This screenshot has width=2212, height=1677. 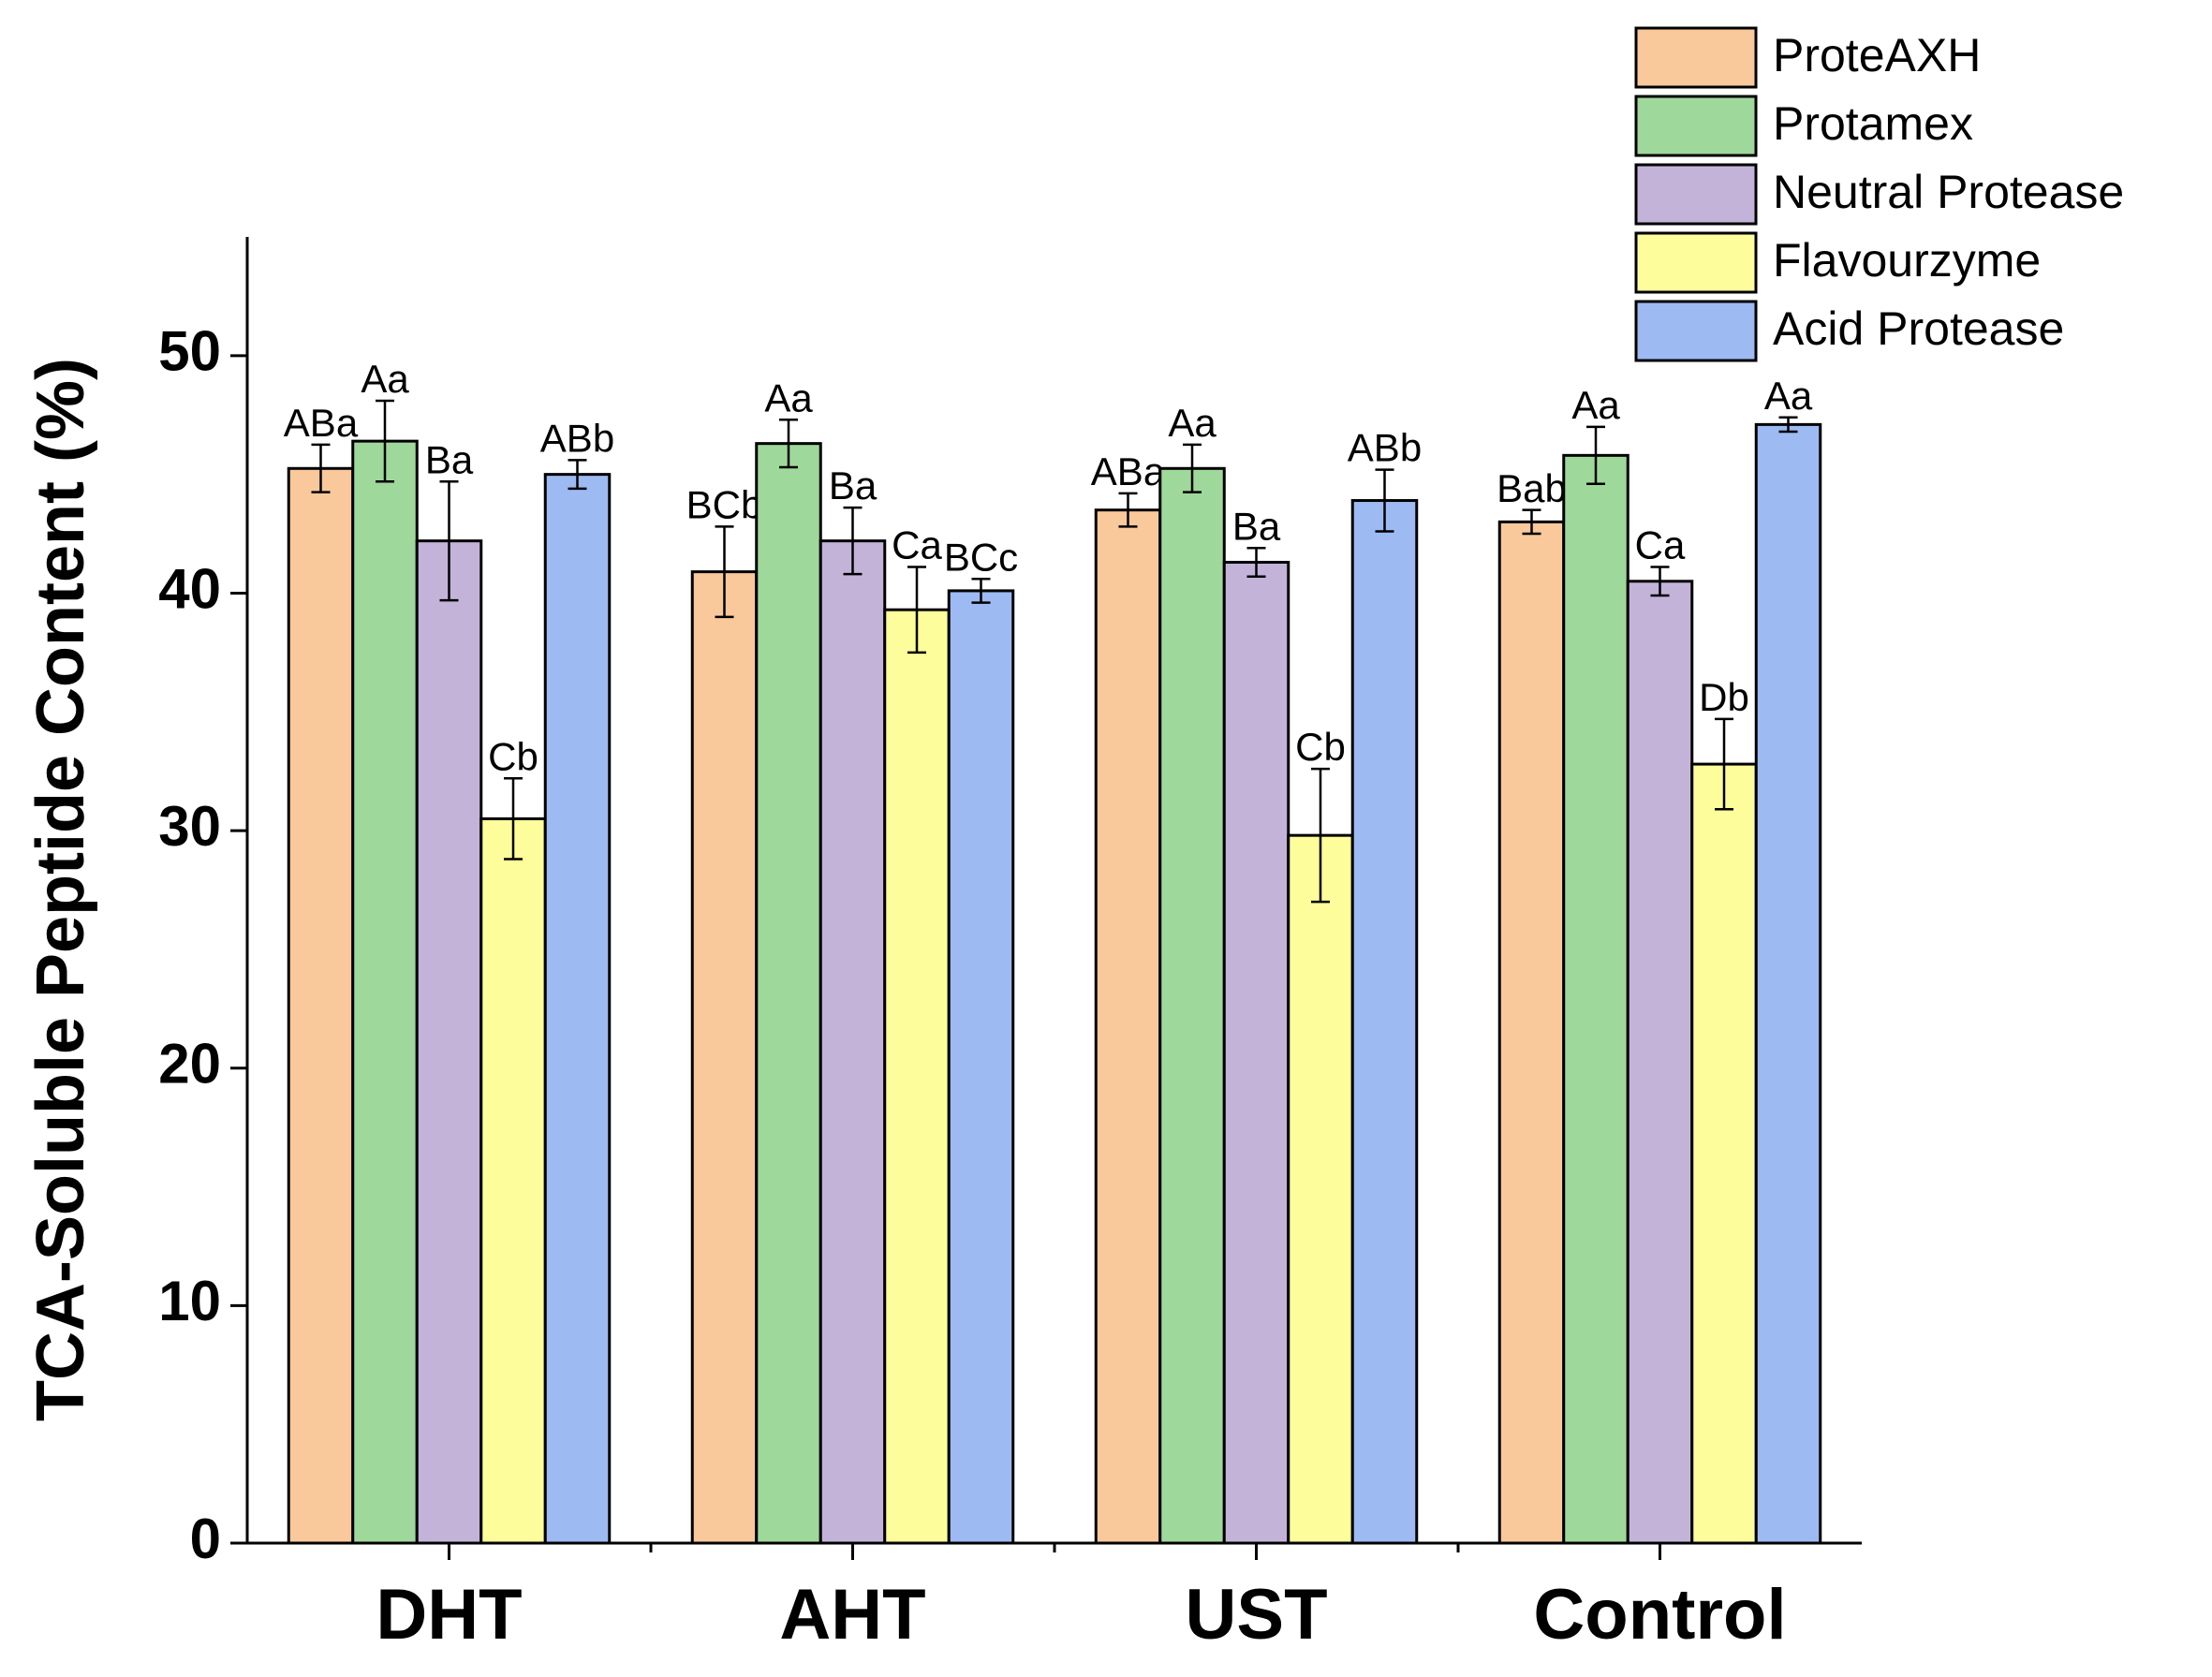 What do you see at coordinates (189, 588) in the screenshot?
I see `y-tick-label: 40` at bounding box center [189, 588].